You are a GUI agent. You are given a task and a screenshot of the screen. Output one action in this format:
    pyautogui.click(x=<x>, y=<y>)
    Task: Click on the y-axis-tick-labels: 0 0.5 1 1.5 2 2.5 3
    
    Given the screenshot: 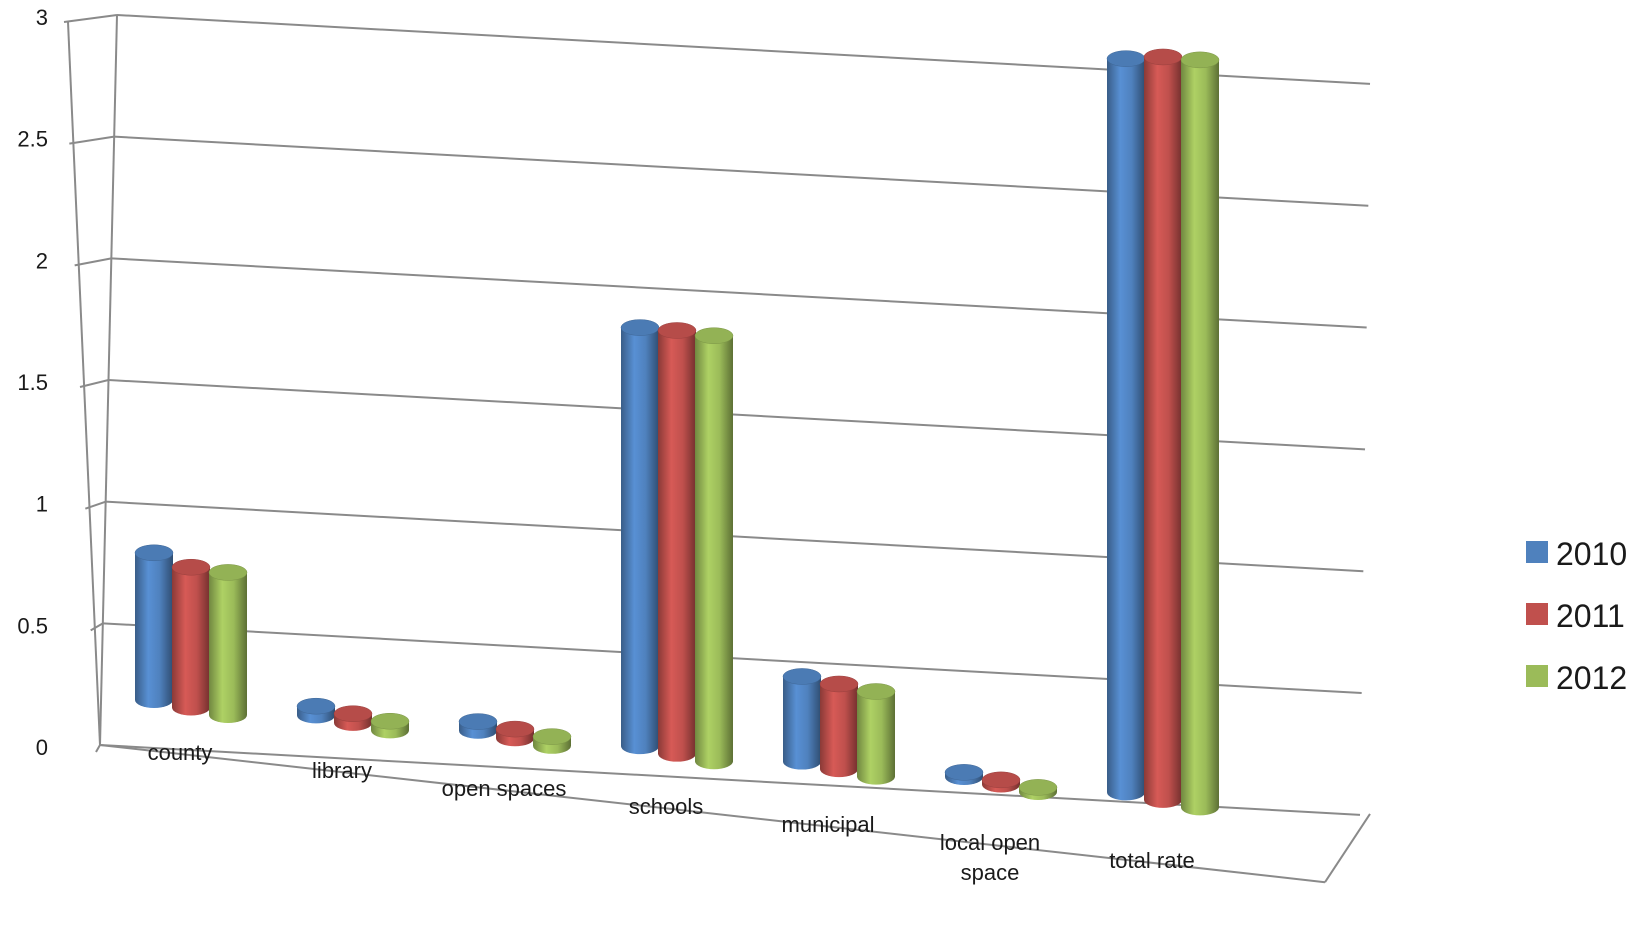 What is the action you would take?
    pyautogui.click(x=32, y=382)
    